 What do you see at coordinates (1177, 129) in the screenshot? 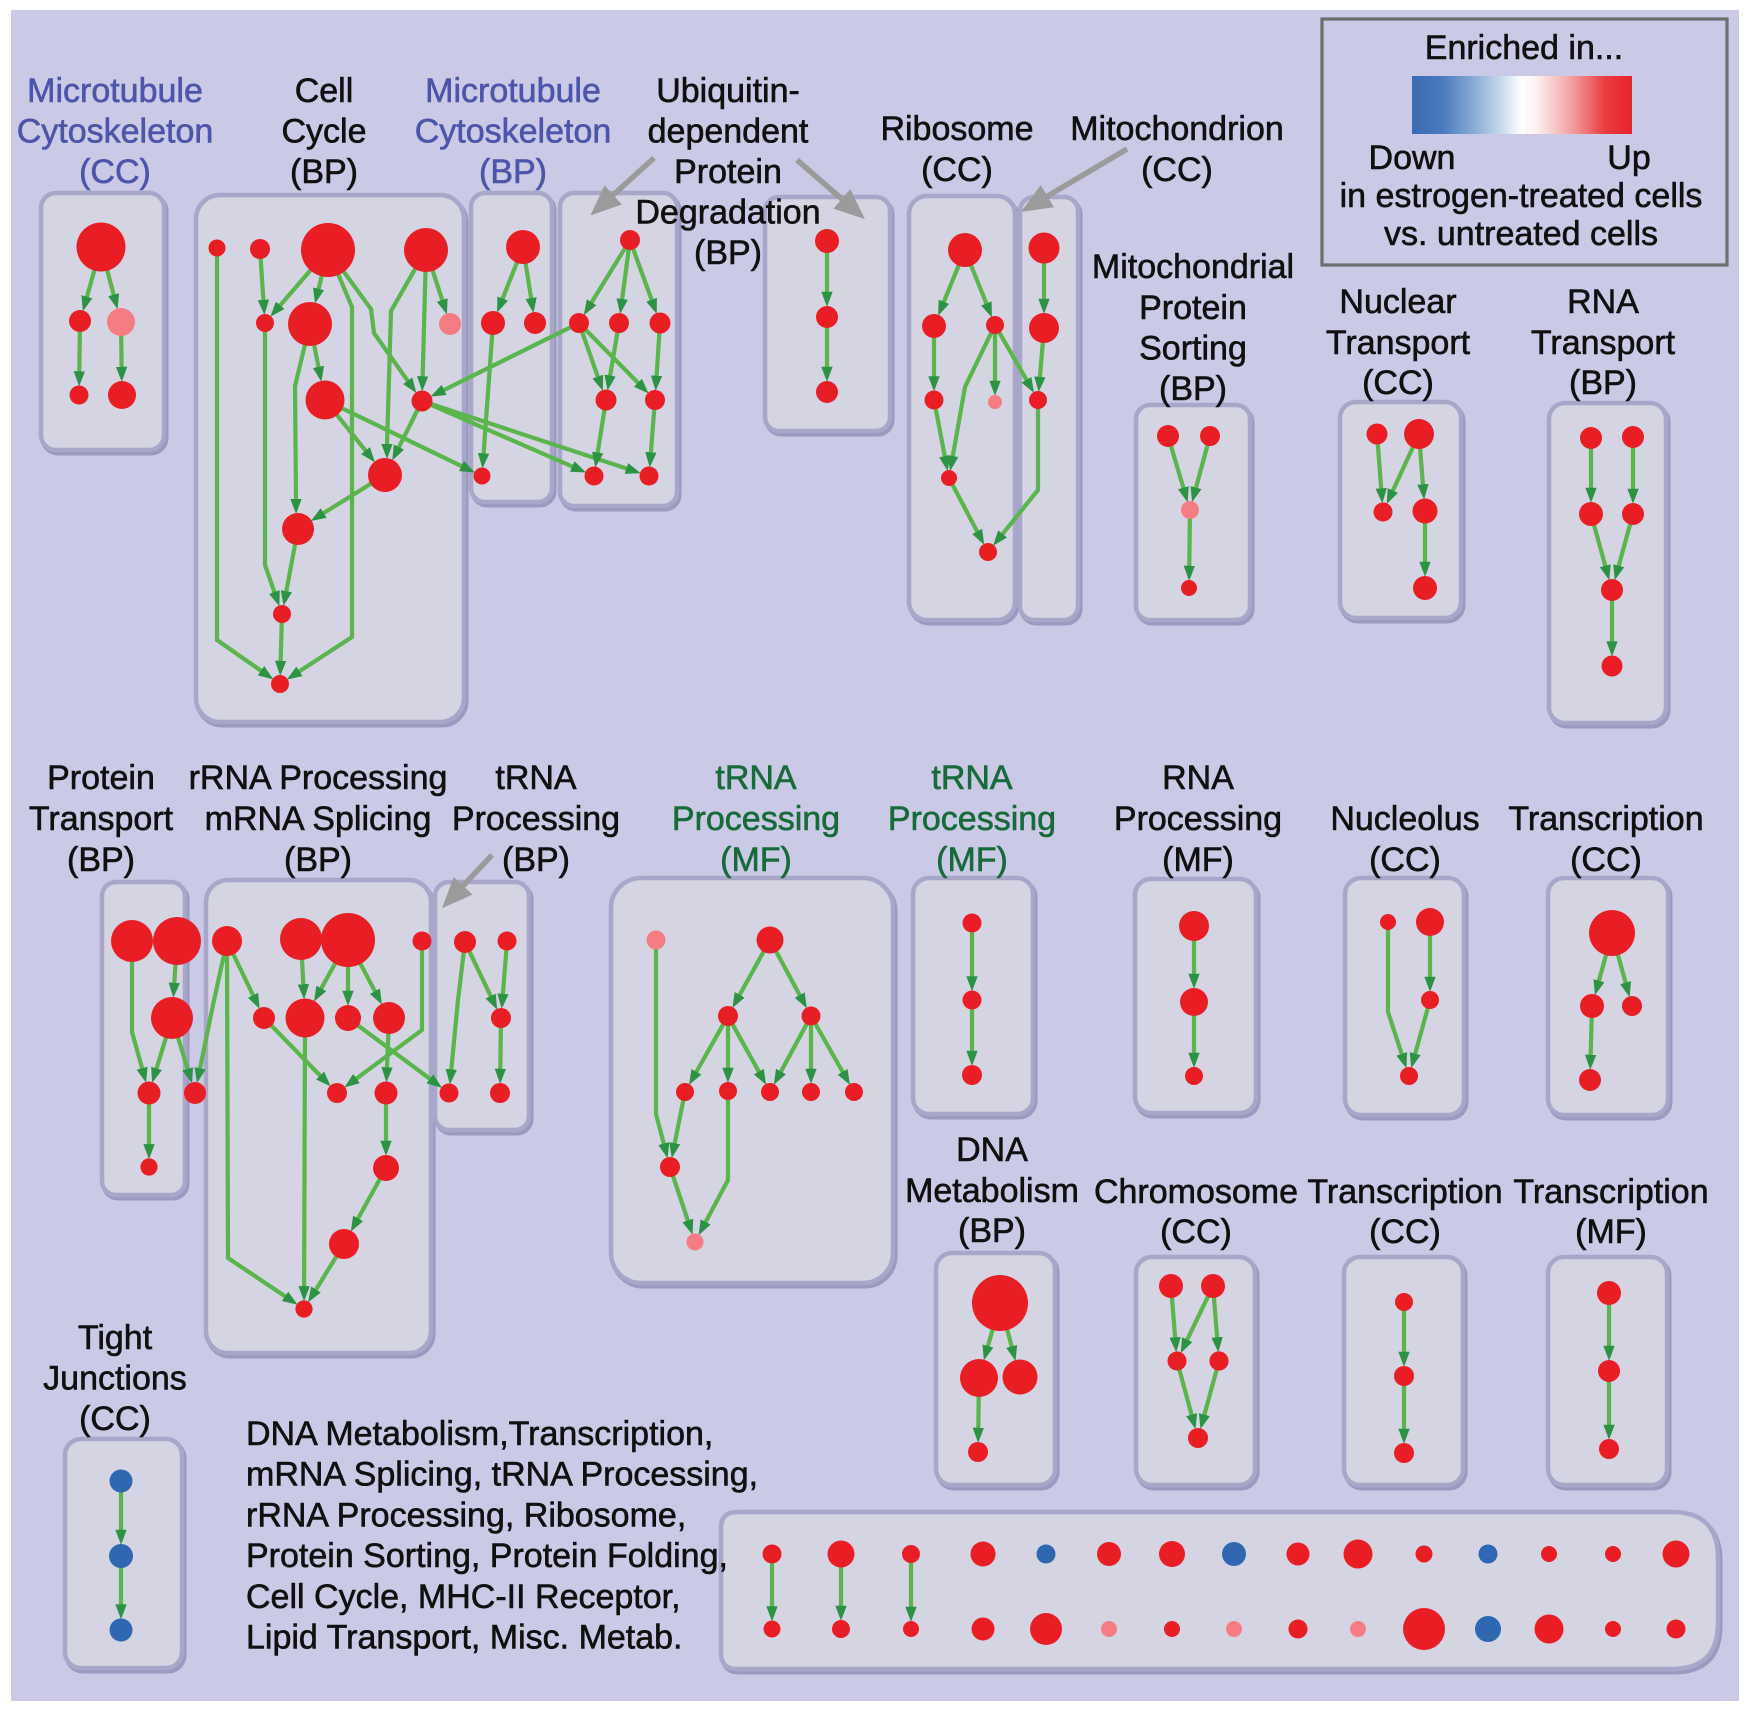
I see `svg-text: Mitochondrion` at bounding box center [1177, 129].